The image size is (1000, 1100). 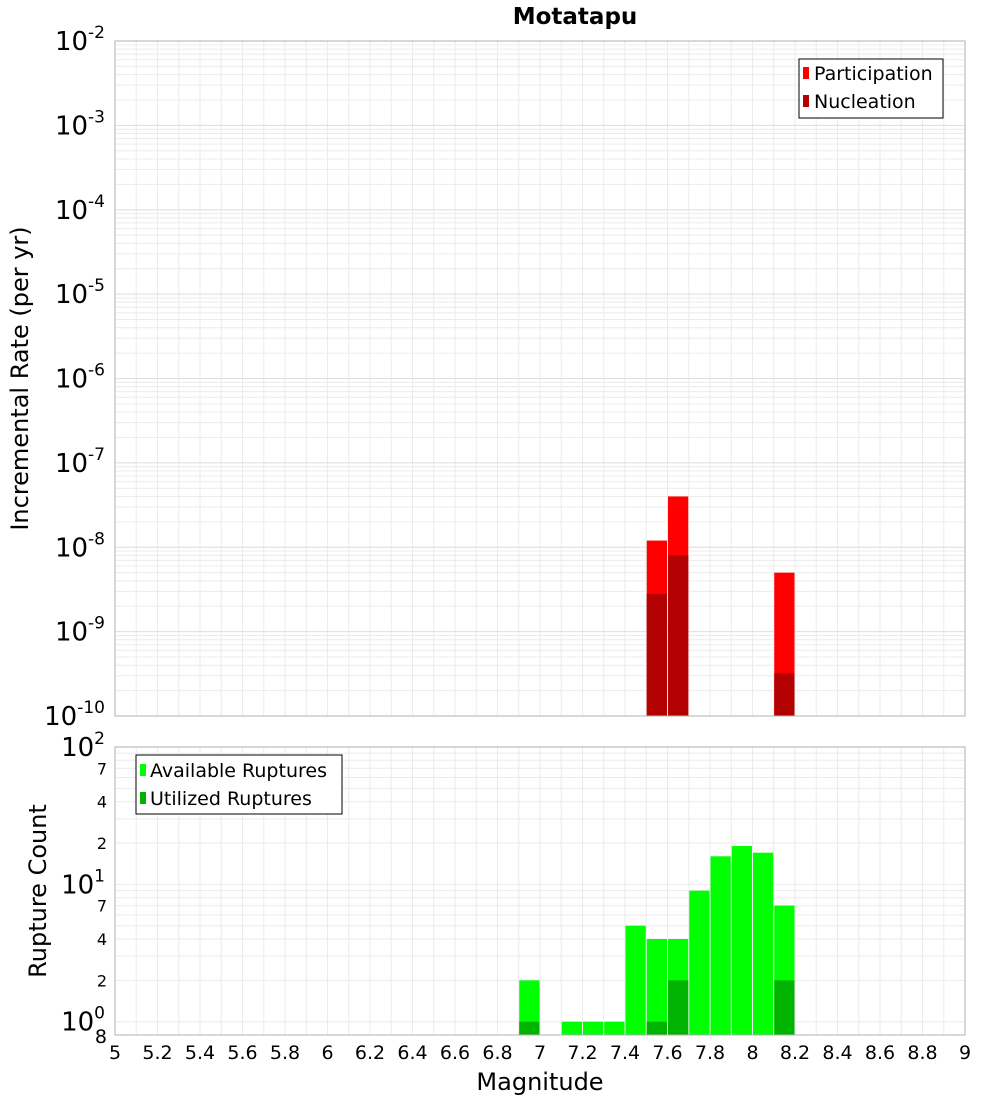 What do you see at coordinates (96, 371) in the screenshot?
I see `y-tick-exponent: -6` at bounding box center [96, 371].